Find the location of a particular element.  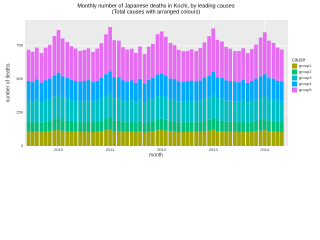

y-tick-label: 0 is located at coordinates (22, 145).